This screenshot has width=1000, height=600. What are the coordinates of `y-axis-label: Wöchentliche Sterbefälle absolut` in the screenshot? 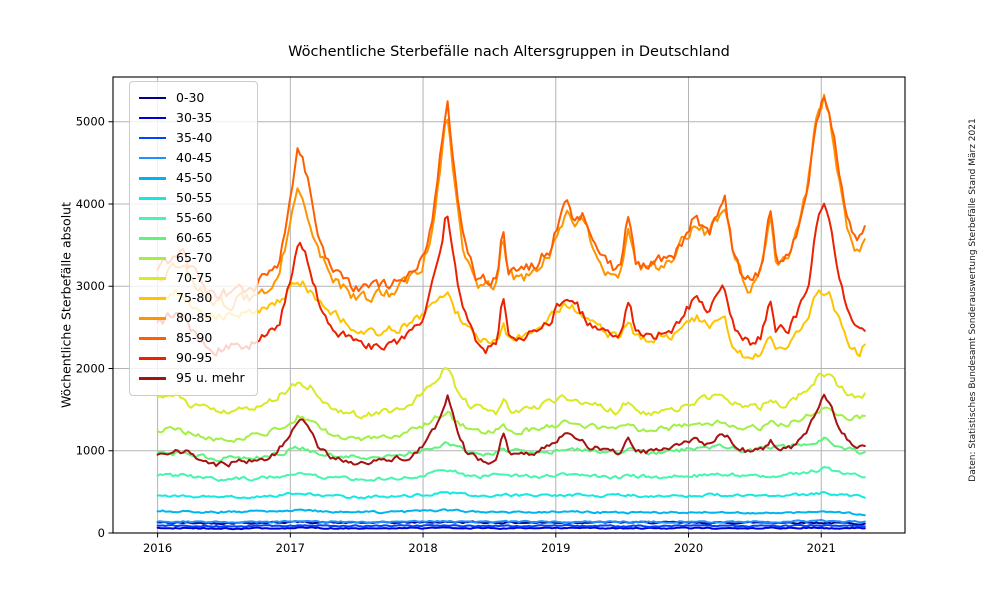 It's located at (66, 305).